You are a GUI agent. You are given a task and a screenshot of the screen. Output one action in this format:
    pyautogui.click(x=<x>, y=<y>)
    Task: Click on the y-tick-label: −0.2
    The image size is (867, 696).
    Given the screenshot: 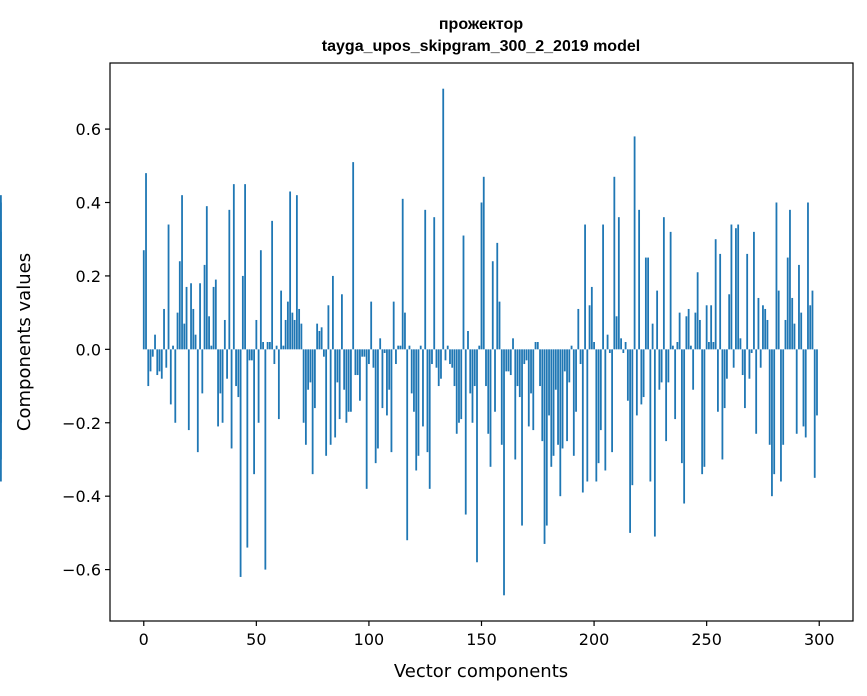 What is the action you would take?
    pyautogui.click(x=81, y=423)
    